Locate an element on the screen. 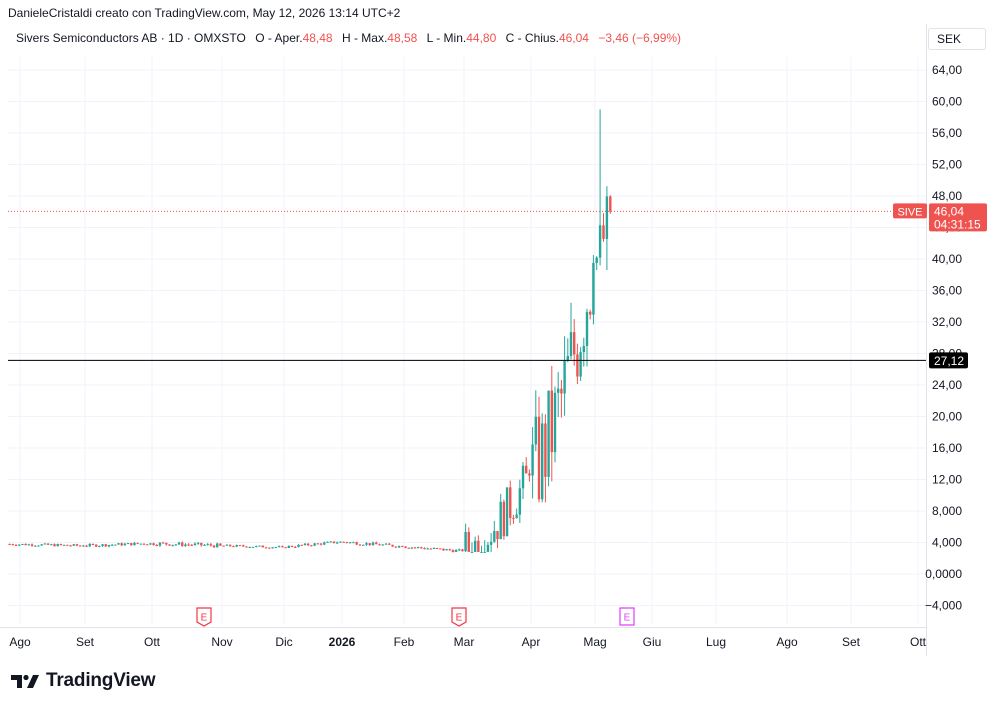  x-tick-label: Ago is located at coordinates (20, 642).